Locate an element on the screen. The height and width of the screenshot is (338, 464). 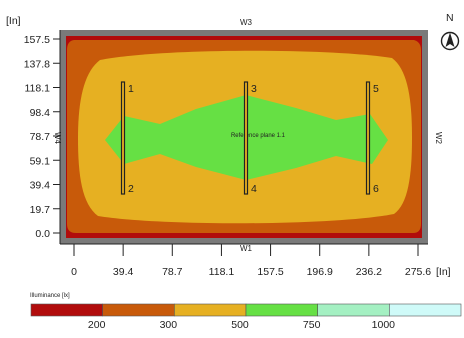
x-tick-label: 275.6 is located at coordinates (418, 272).